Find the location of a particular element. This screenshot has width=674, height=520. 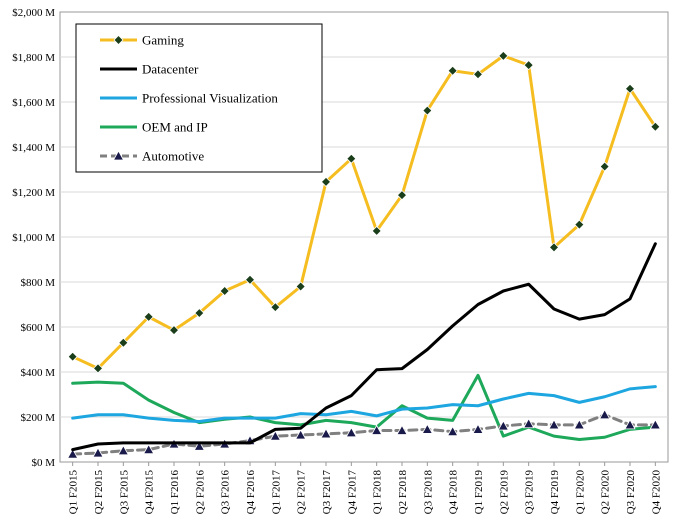

x-tick-label: Q2 F2020 is located at coordinates (606, 492).